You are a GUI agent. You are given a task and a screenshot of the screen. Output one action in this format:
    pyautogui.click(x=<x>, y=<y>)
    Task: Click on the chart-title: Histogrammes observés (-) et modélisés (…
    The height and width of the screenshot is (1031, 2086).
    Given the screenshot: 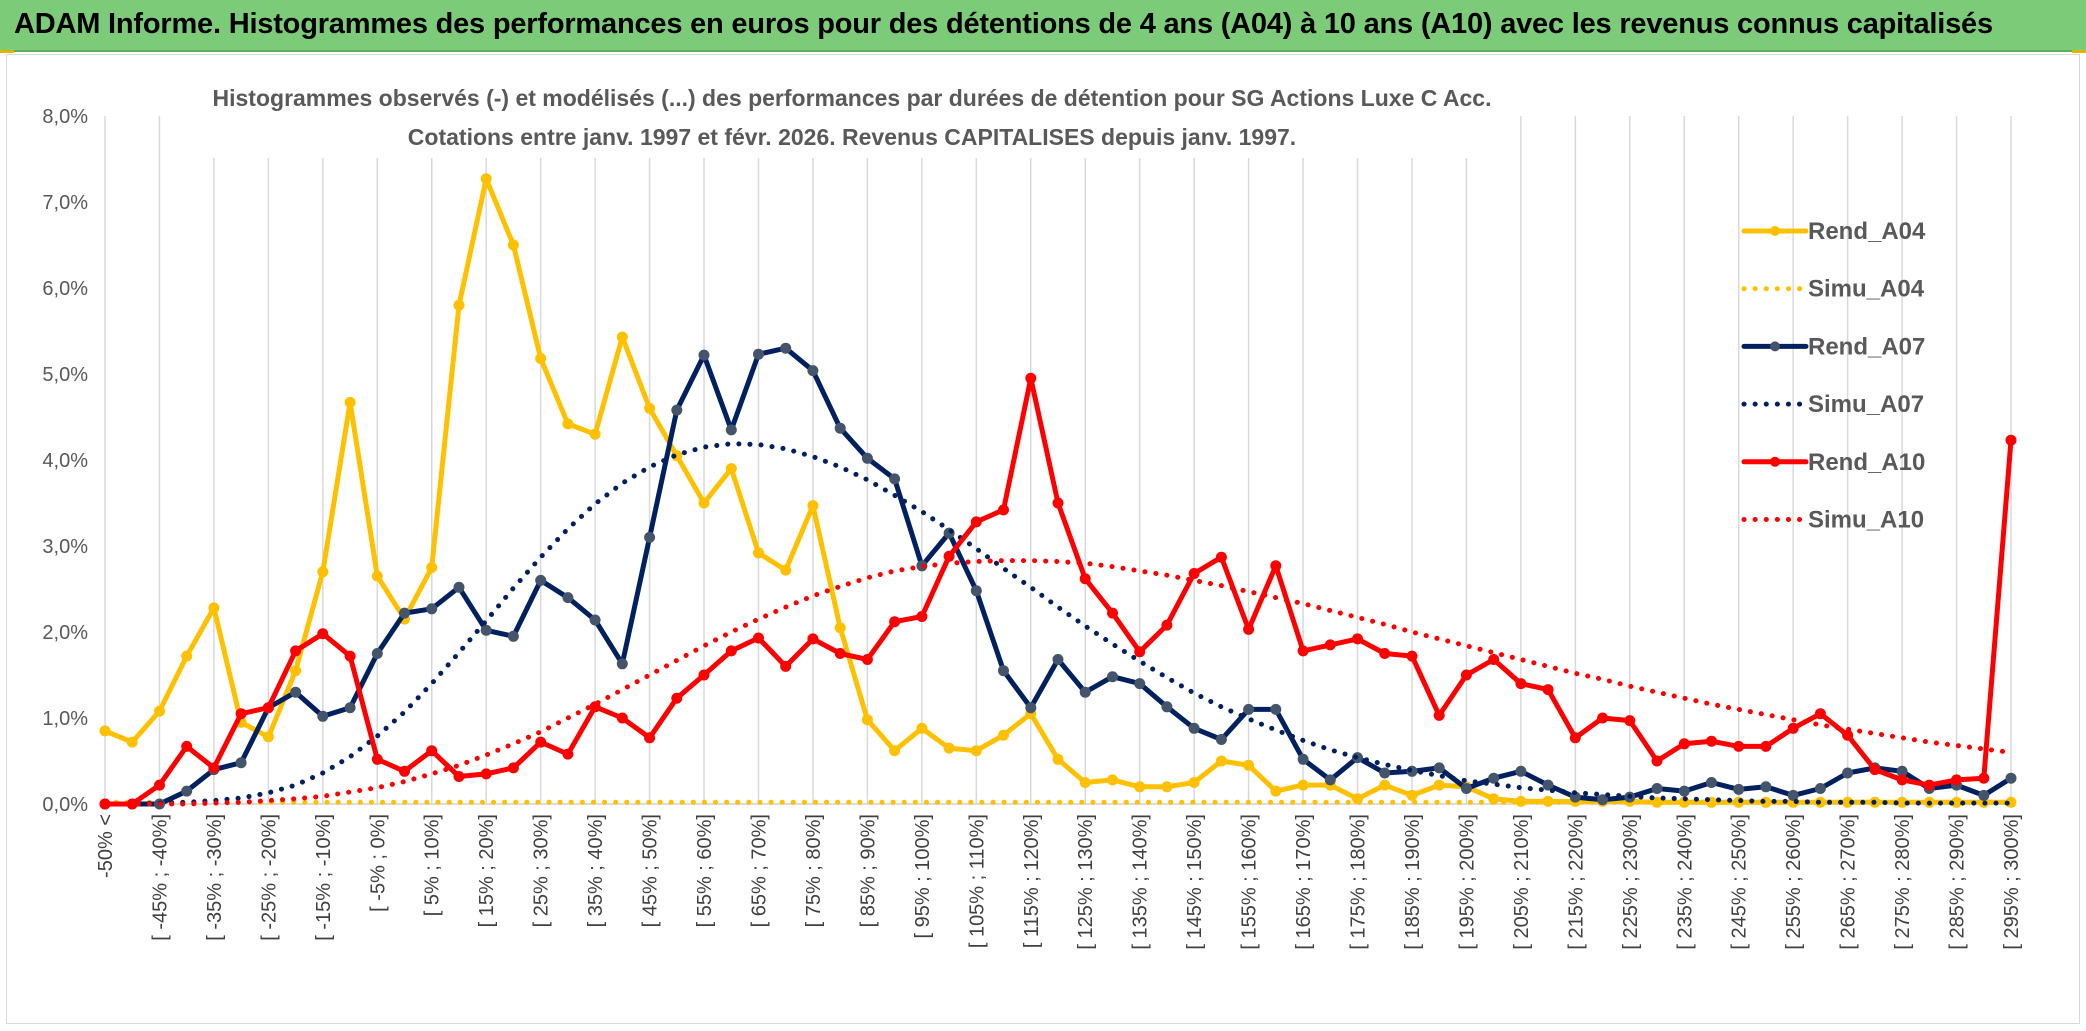 What is the action you would take?
    pyautogui.click(x=852, y=98)
    